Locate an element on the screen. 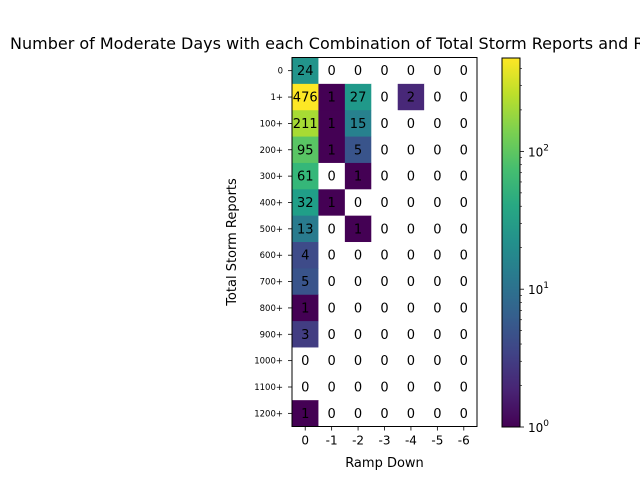 Image resolution: width=640 pixels, height=480 pixels. x-tick-label: -3 is located at coordinates (385, 441).